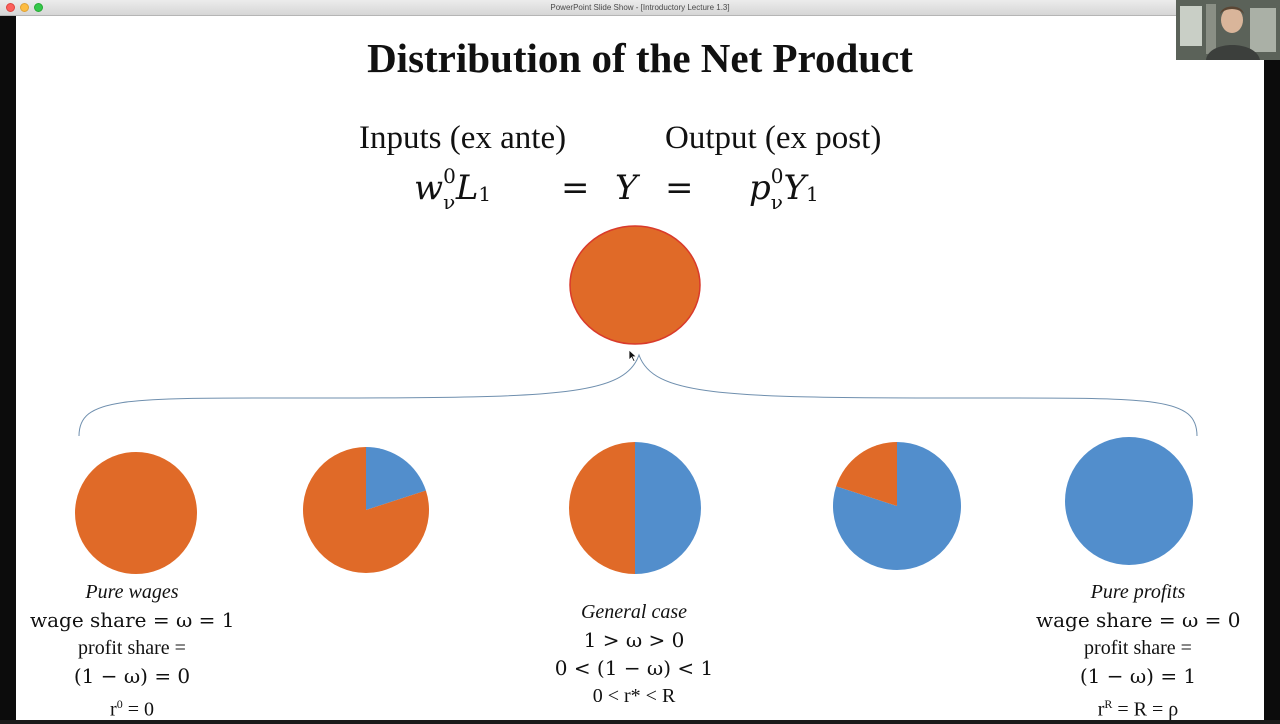 Image resolution: width=1280 pixels, height=724 pixels. What do you see at coordinates (8, 368) in the screenshot?
I see `left-letterbox` at bounding box center [8, 368].